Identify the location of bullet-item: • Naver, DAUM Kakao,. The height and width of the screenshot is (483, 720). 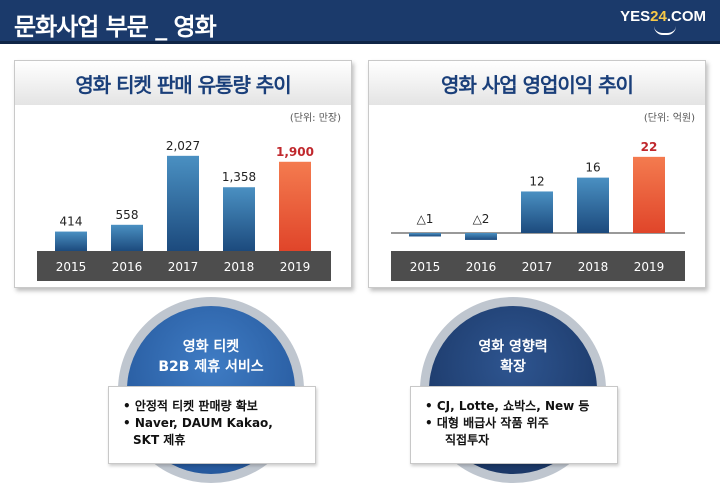
(198, 423).